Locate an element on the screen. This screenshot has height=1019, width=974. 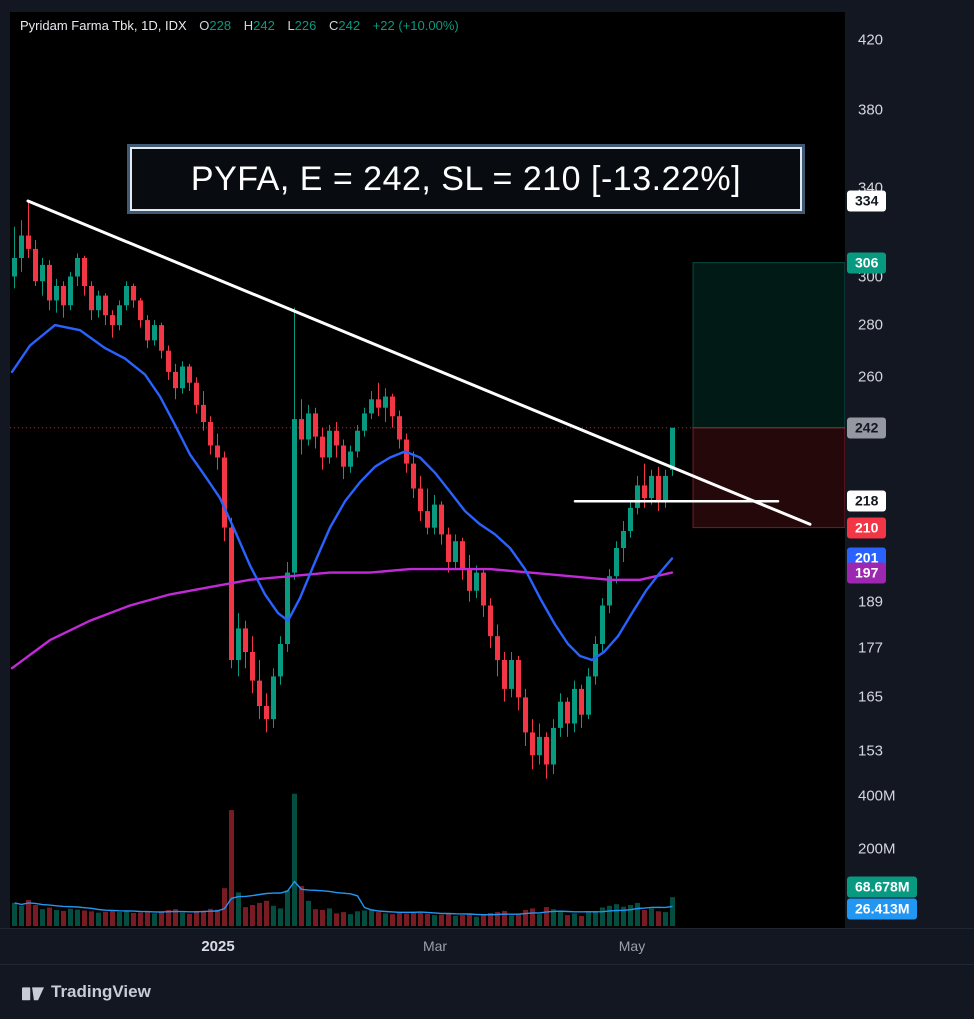
price-tick: 153 is located at coordinates (871, 751).